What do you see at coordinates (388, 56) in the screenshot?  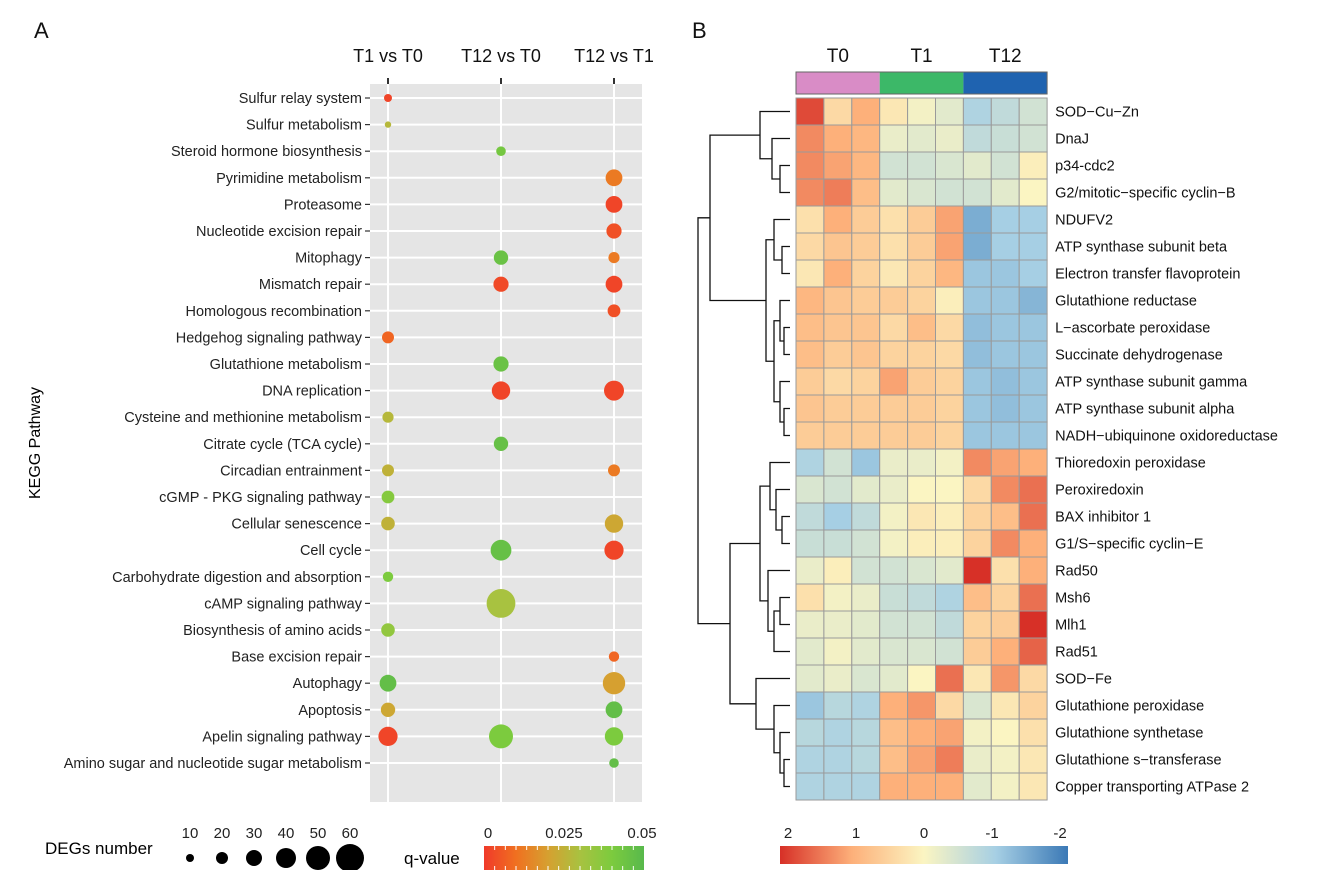 I see `x-tick-label: T1 vs T0` at bounding box center [388, 56].